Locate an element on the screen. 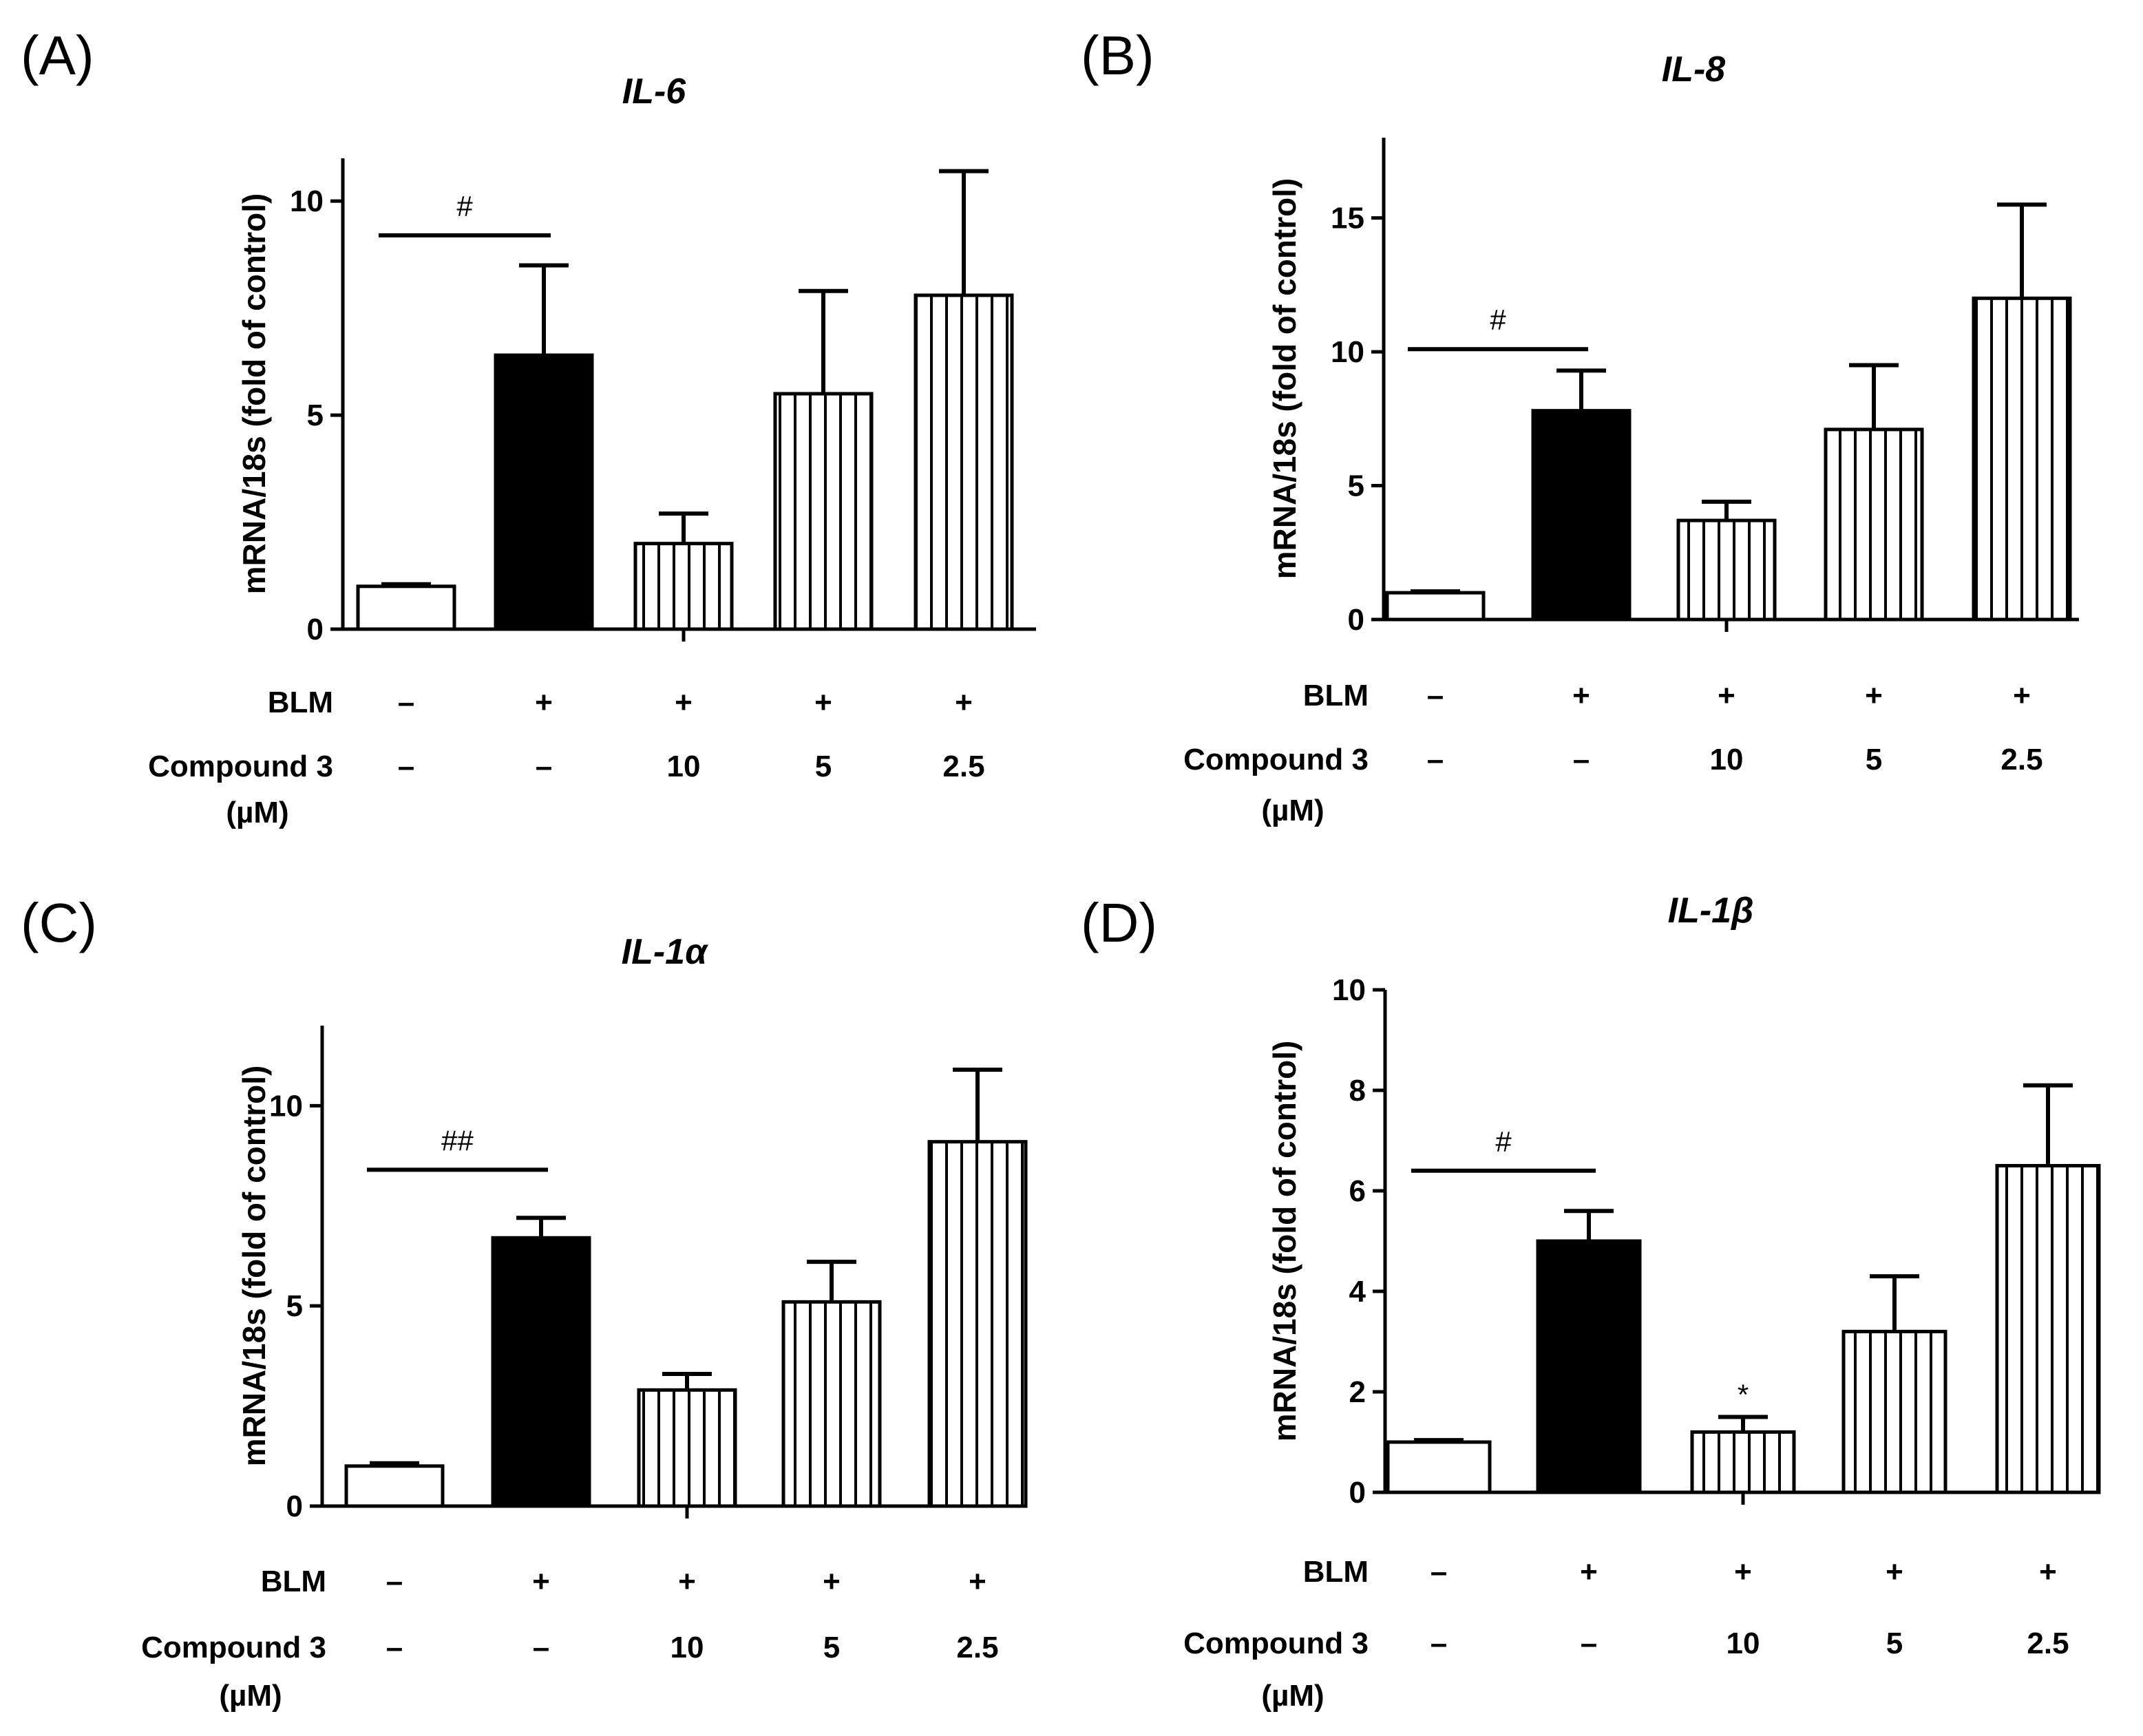 The image size is (2143, 1736). panel-label: (B) is located at coordinates (1117, 56).